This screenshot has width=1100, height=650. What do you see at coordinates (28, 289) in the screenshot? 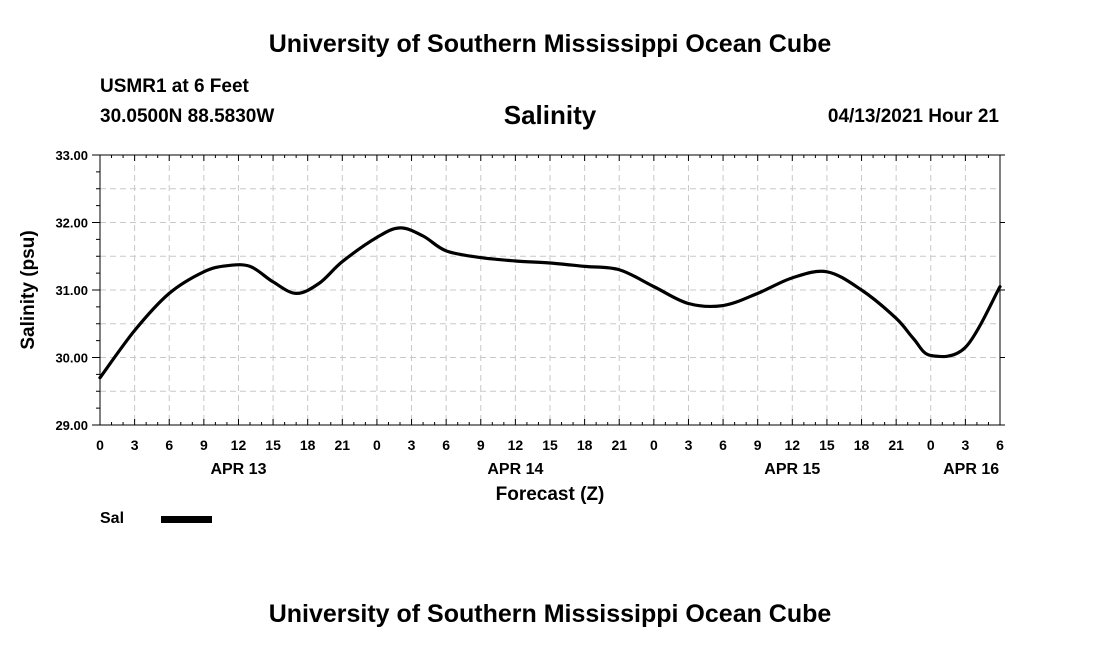
I see `y-axis-label: Salinity (psu)` at bounding box center [28, 289].